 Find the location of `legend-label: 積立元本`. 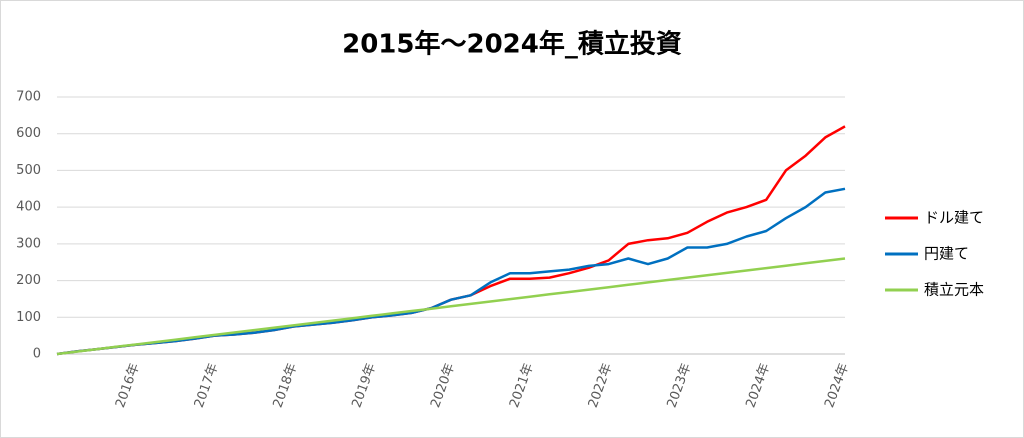

legend-label: 積立元本 is located at coordinates (954, 290).